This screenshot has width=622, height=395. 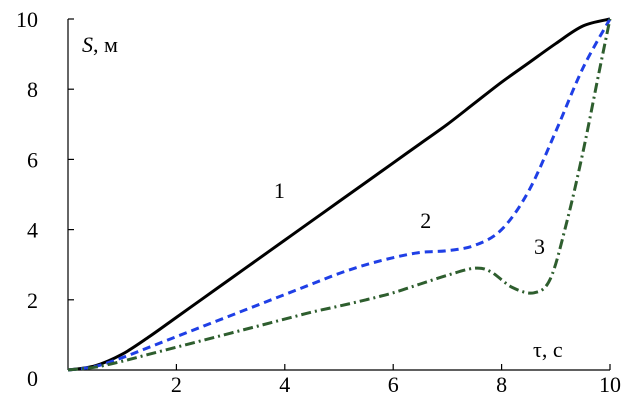 What do you see at coordinates (32, 300) in the screenshot?
I see `y-tick-label: 2` at bounding box center [32, 300].